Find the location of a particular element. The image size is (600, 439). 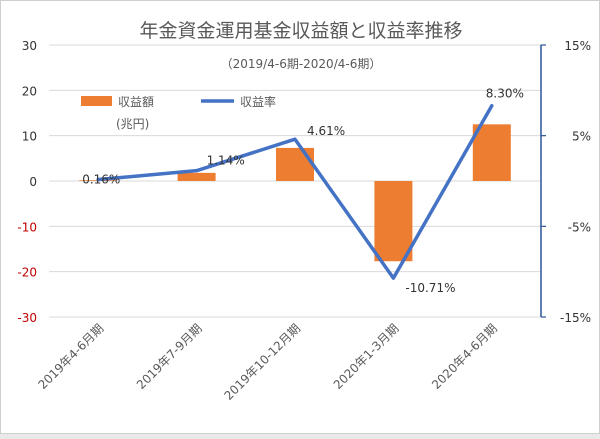

left-tick-label: 0 is located at coordinates (33, 182).